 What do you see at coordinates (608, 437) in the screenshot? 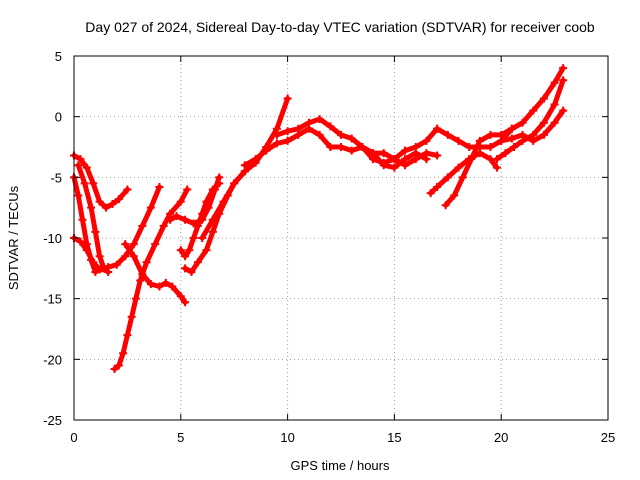
I see `x-tick-label: 25` at bounding box center [608, 437].